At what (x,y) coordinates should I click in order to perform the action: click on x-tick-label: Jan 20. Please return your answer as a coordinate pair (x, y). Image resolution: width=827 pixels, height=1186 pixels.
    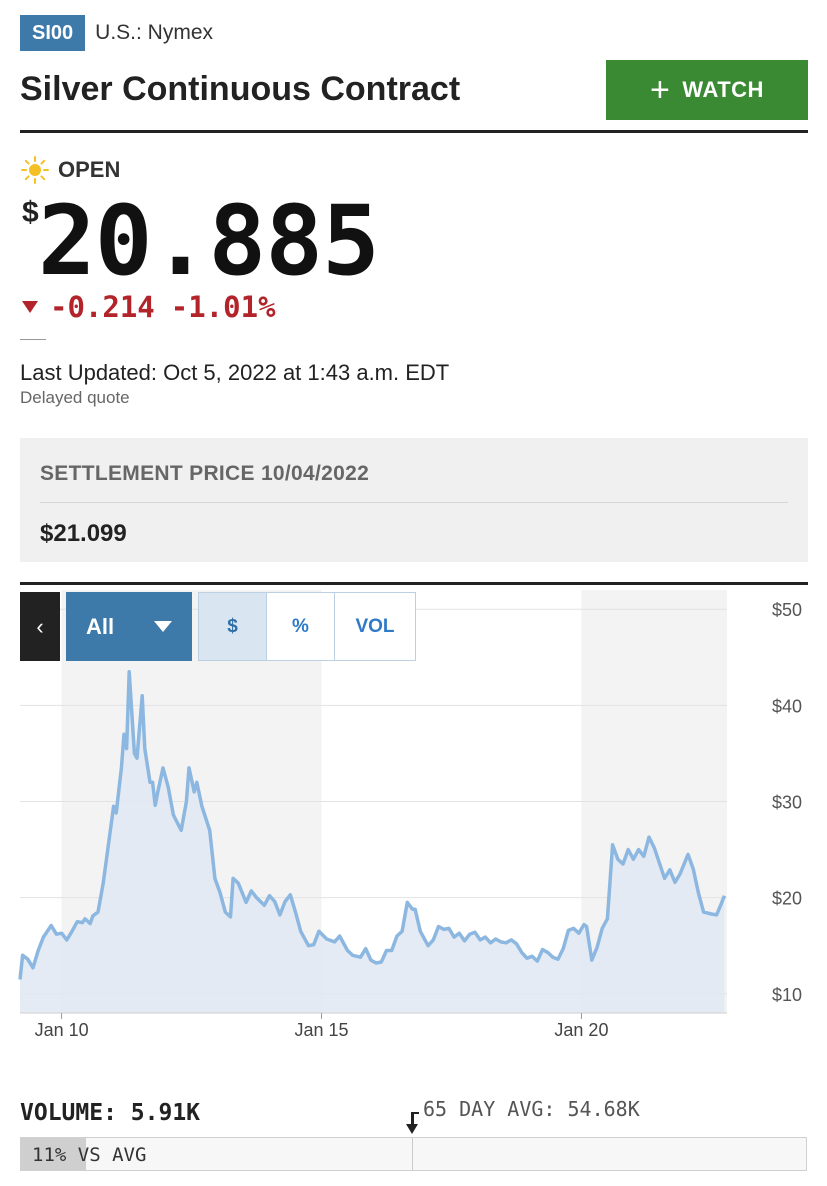
    Looking at the image, I should click on (581, 1030).